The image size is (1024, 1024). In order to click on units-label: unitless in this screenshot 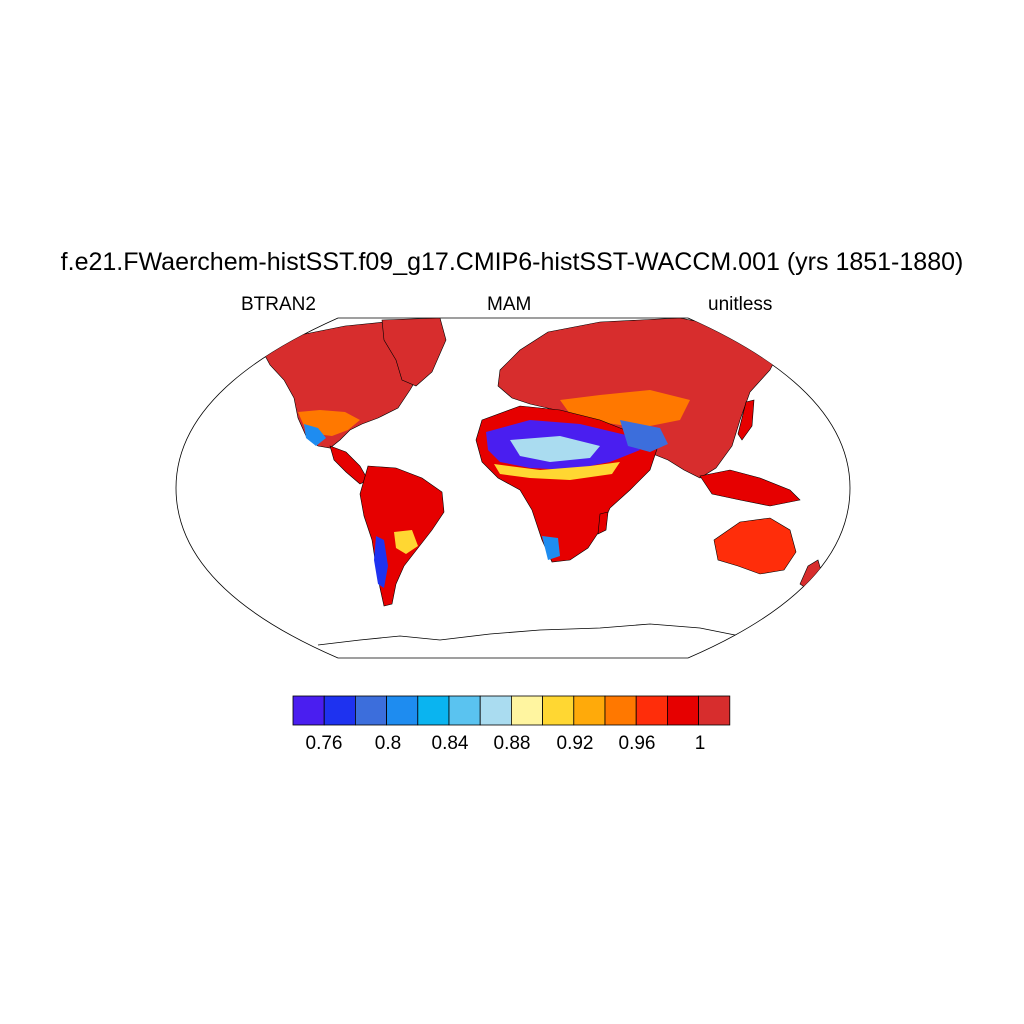, I will do `click(740, 304)`.